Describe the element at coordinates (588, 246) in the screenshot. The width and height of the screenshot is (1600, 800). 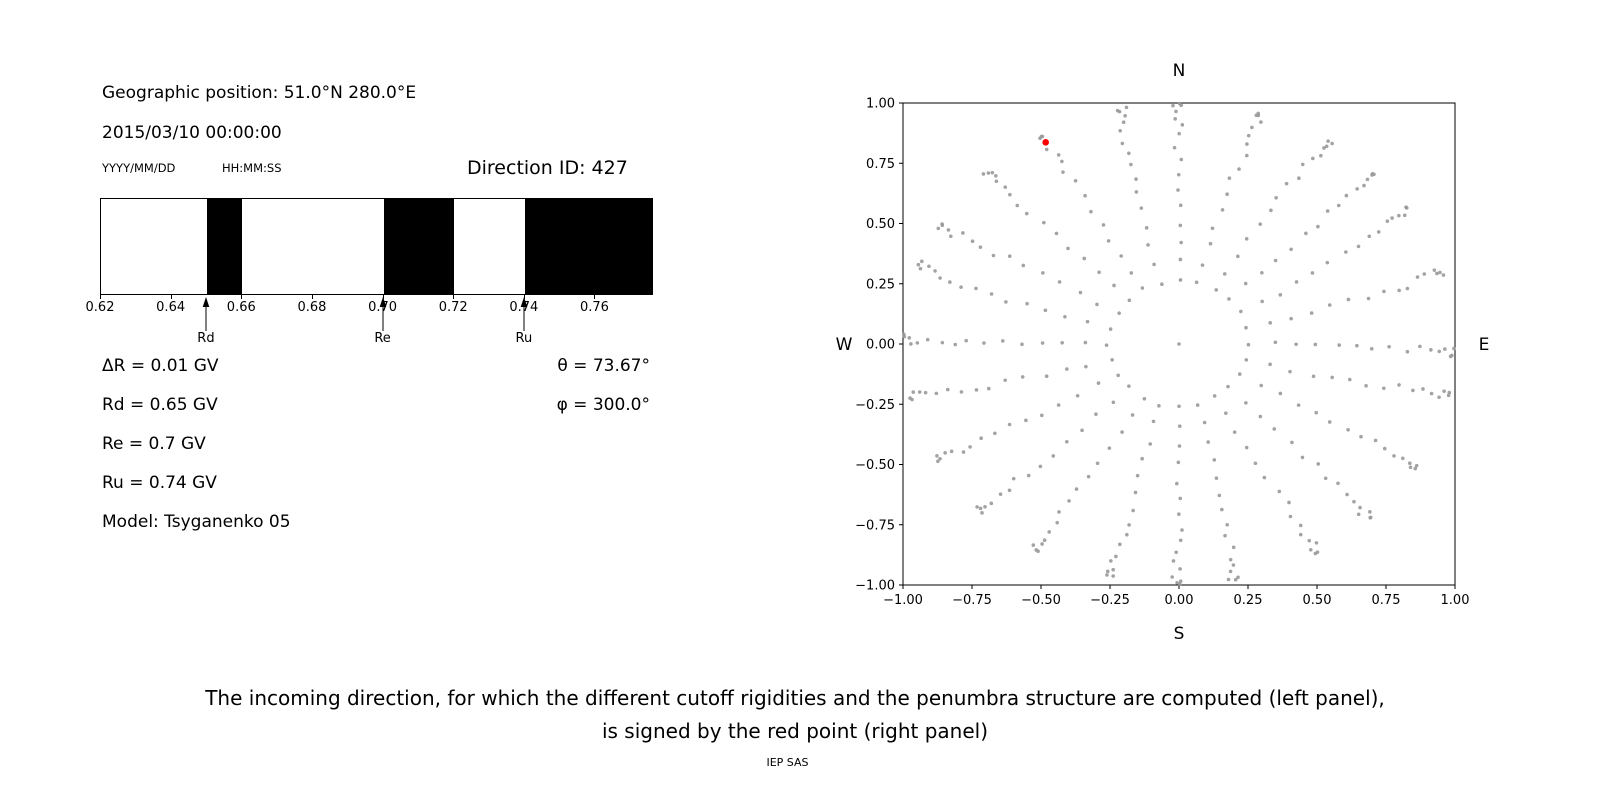
I see `forbidden-band` at that location.